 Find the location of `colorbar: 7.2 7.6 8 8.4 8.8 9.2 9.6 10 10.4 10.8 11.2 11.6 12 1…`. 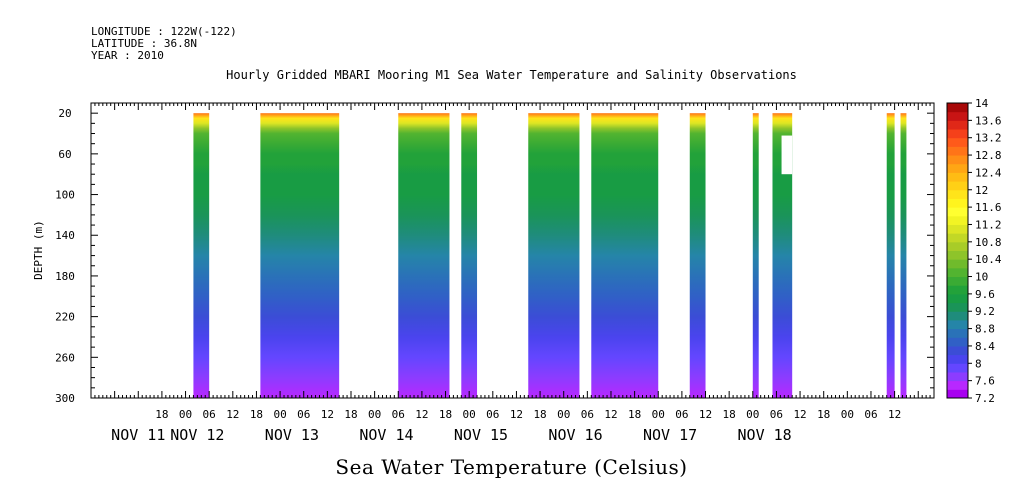

colorbar: 7.2 7.6 8 8.4 8.8 9.2 9.6 10 10.4 10.8 11.2 11.6 12 1… is located at coordinates (974, 251).